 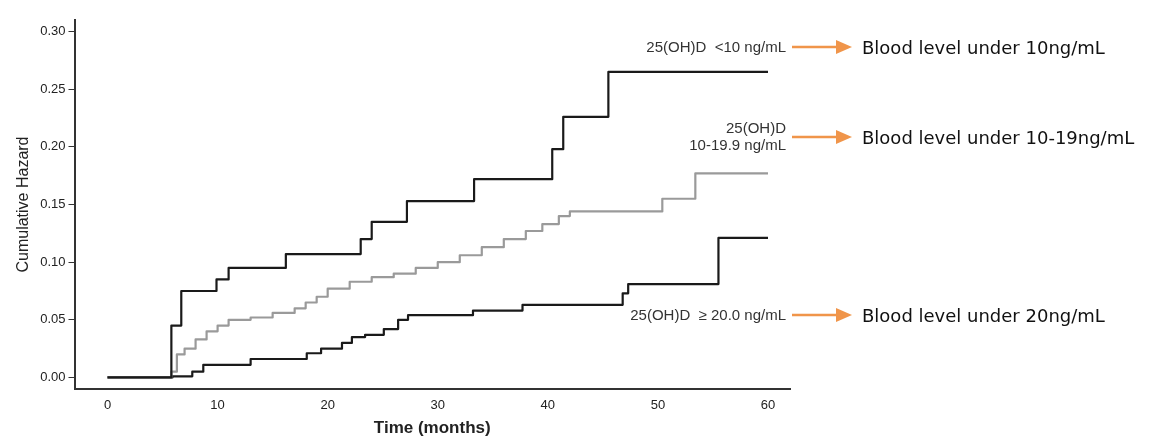 What do you see at coordinates (327, 405) in the screenshot?
I see `x-tick-label: 20` at bounding box center [327, 405].